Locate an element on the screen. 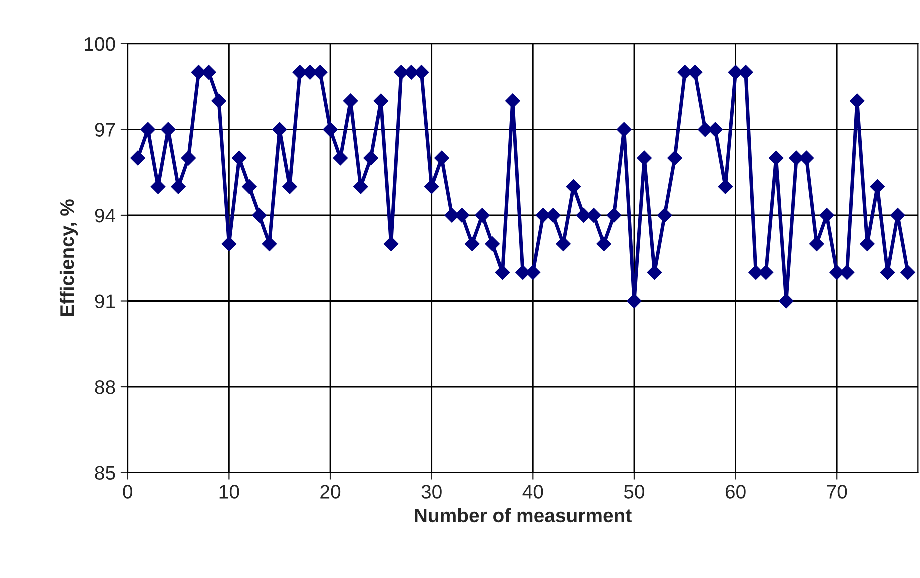 Image resolution: width=920 pixels, height=578 pixels. x-axis-title: Number of measurment is located at coordinates (523, 515).